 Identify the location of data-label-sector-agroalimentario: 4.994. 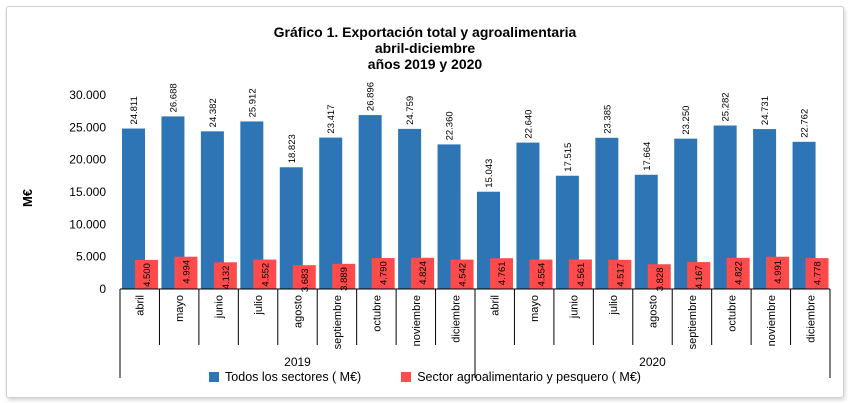
(186, 272).